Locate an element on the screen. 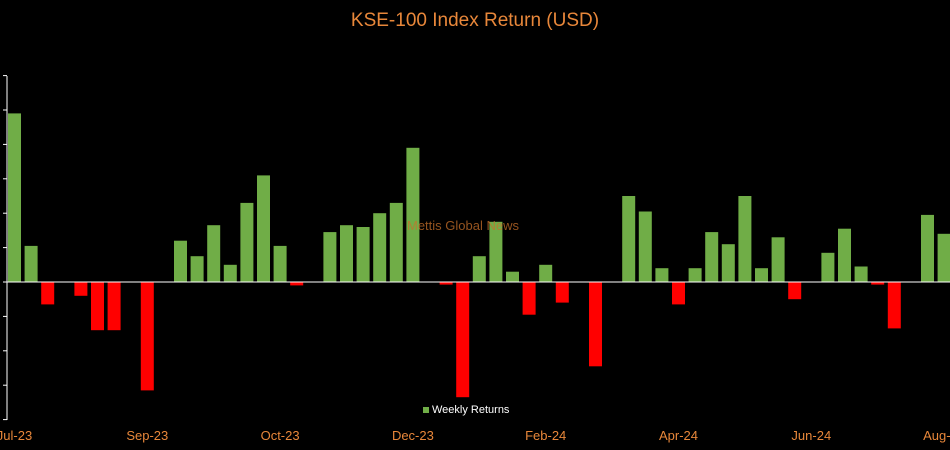 The image size is (950, 450). x-tick-label: Feb-24 is located at coordinates (545, 435).